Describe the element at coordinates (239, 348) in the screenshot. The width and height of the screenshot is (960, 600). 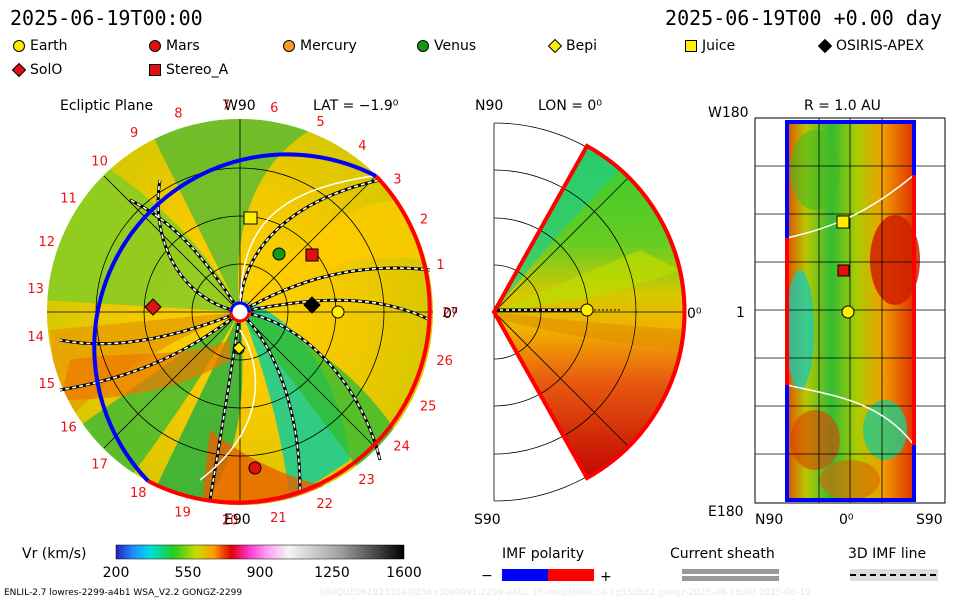
I see `bepi-marker` at that location.